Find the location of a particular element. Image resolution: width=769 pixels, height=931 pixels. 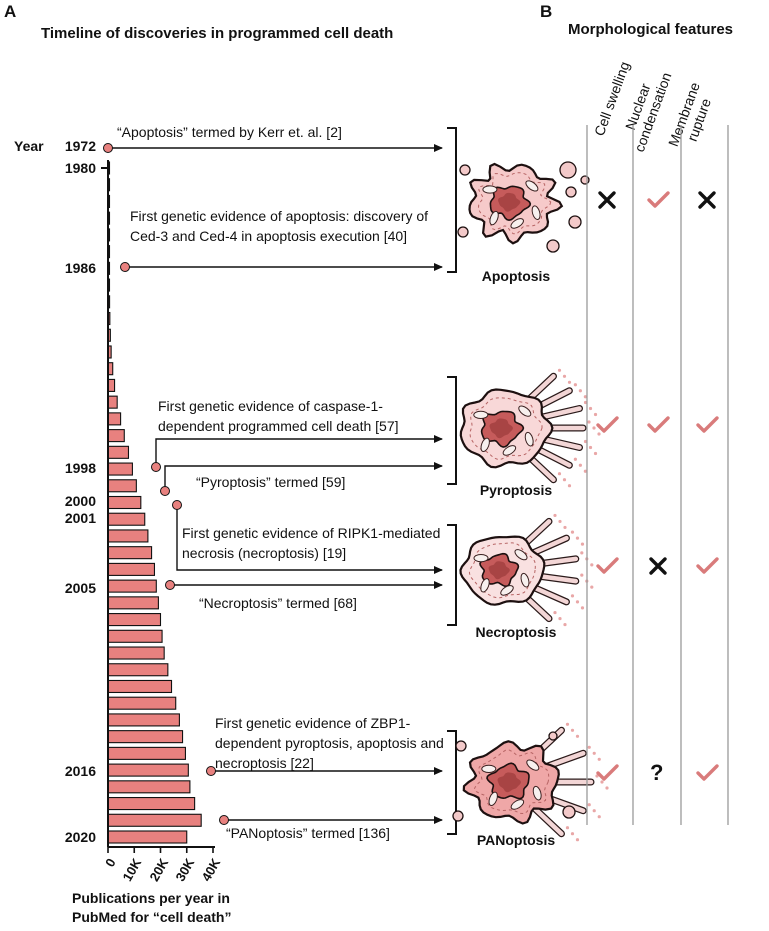

apoptosis-cell-nucleolus is located at coordinates (509, 202).